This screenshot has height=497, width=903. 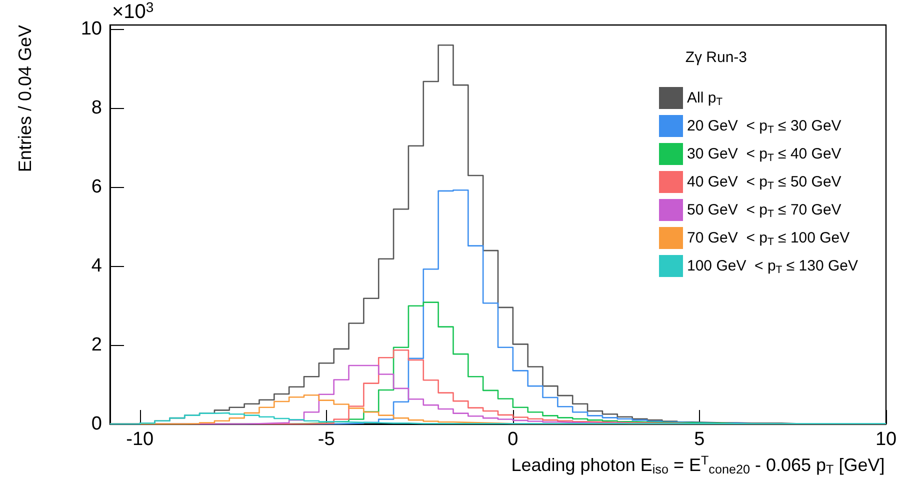 I want to click on y-tick-label: 2, so click(x=96, y=345).